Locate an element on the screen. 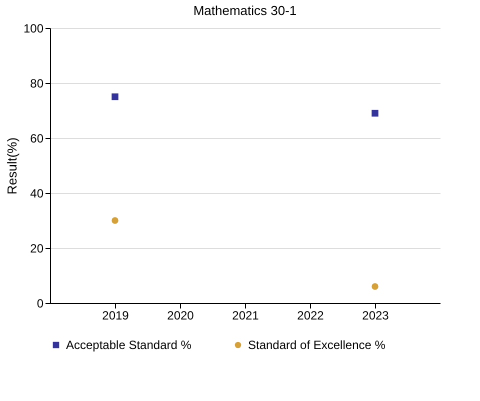 The width and height of the screenshot is (480, 401). y-tick-label: 0 is located at coordinates (40, 303).